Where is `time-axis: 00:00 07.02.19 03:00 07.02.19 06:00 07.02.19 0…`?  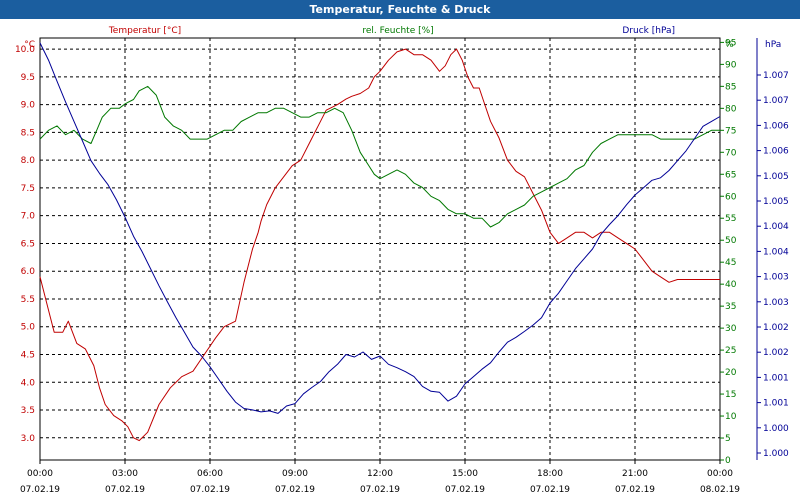 time-axis: 00:00 07.02.19 03:00 07.02.19 06:00 07.02.19 0… is located at coordinates (380, 477).